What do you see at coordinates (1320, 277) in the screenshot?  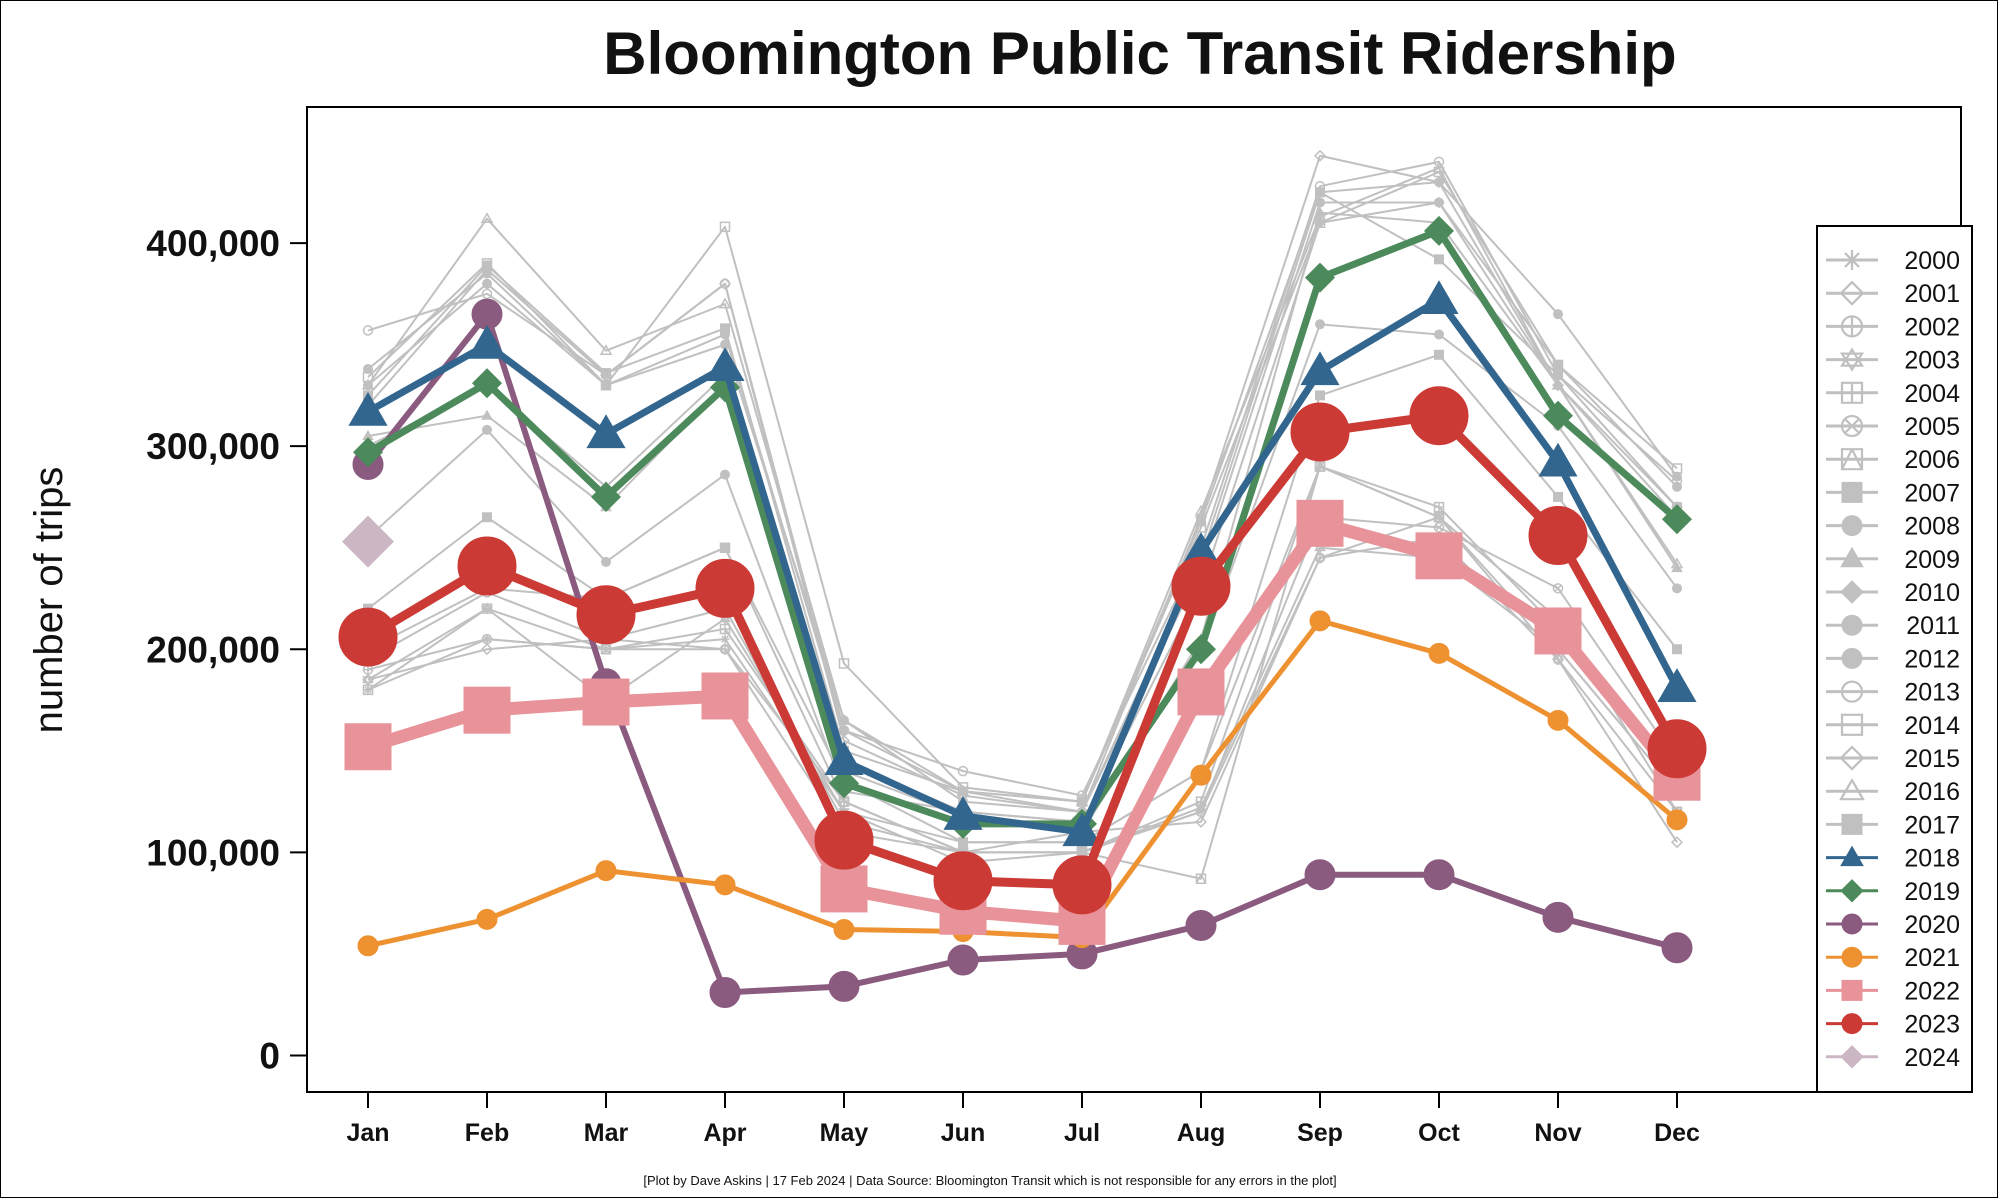 I see `point-2019-Sep` at bounding box center [1320, 277].